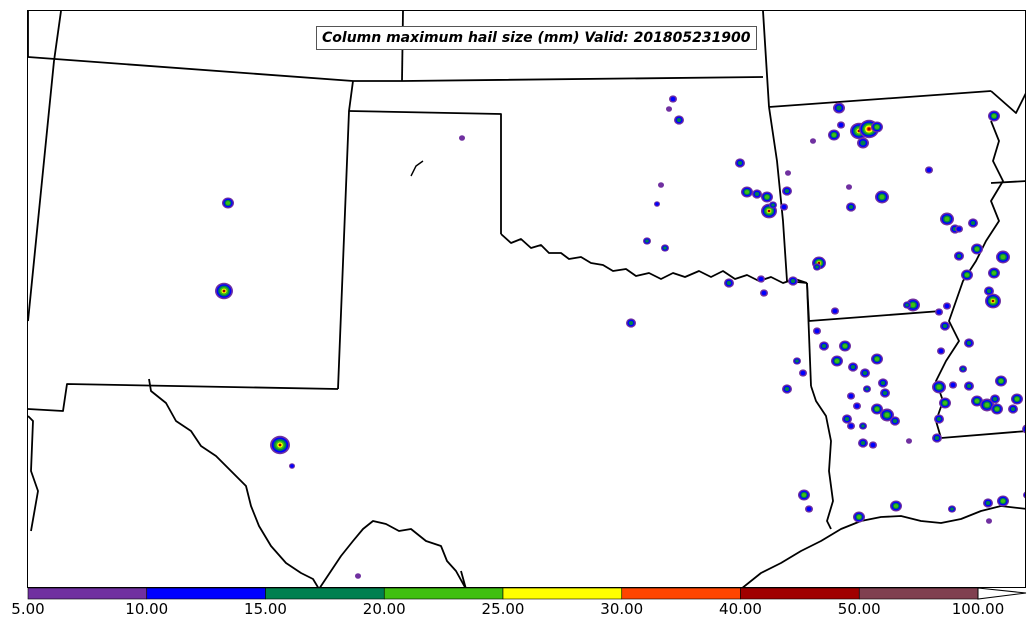  I want to click on ks-mo-line, so click(766, 59).